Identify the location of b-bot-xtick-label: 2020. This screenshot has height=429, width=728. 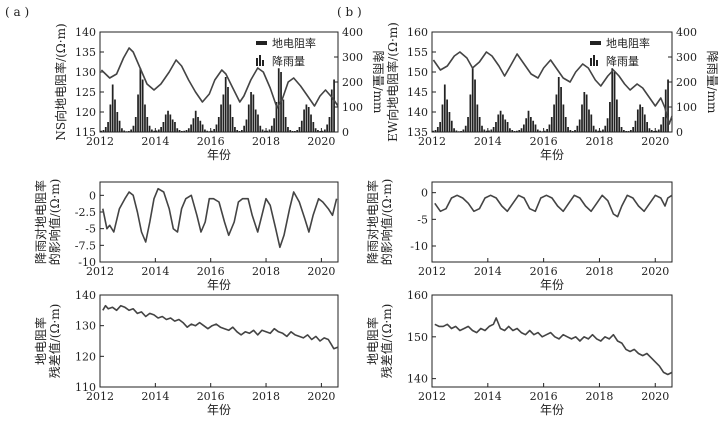
(655, 396).